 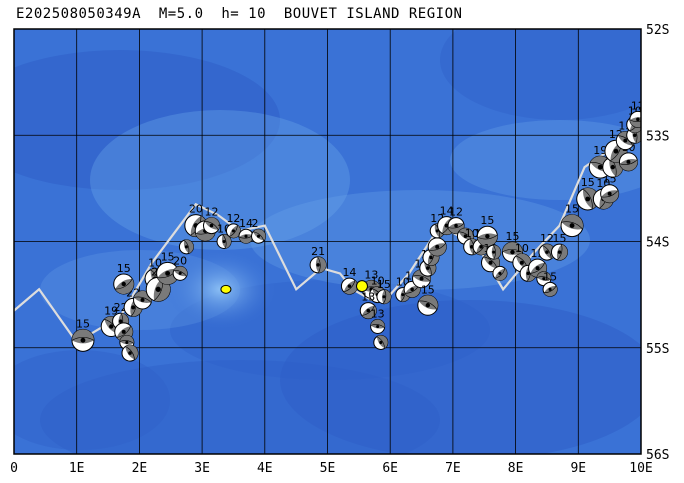 I want to click on focal-mechanism: 21, so click(x=318, y=259).